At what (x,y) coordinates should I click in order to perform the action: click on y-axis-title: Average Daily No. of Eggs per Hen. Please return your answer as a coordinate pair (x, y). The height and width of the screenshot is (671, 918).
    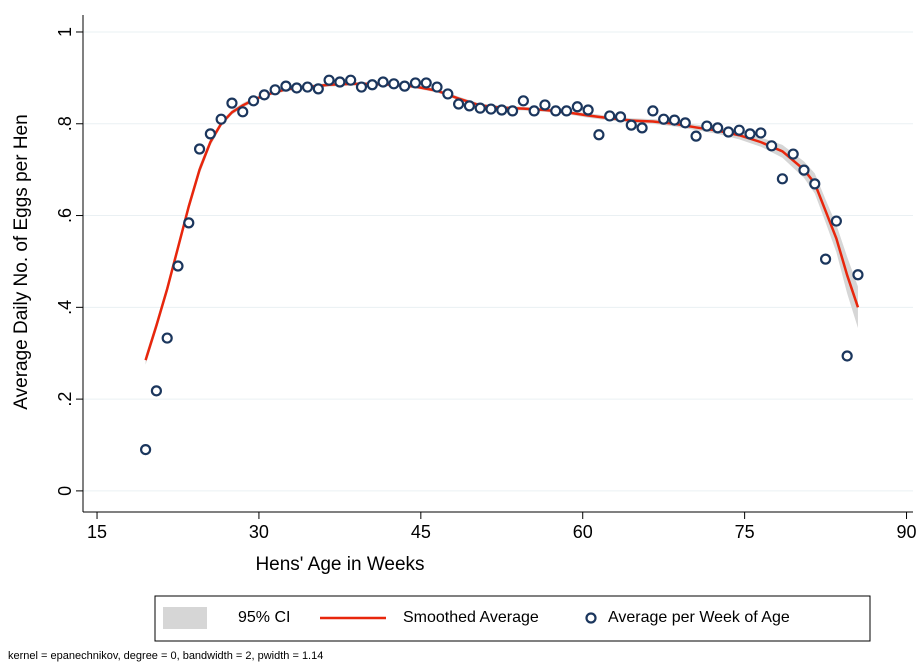
    Looking at the image, I should click on (21, 261).